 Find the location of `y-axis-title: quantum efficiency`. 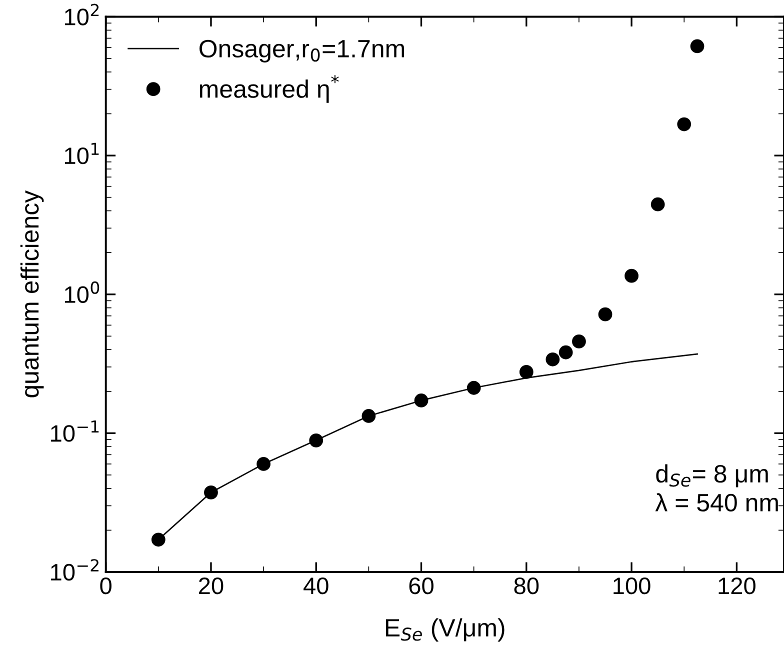

y-axis-title: quantum efficiency is located at coordinates (32, 294).